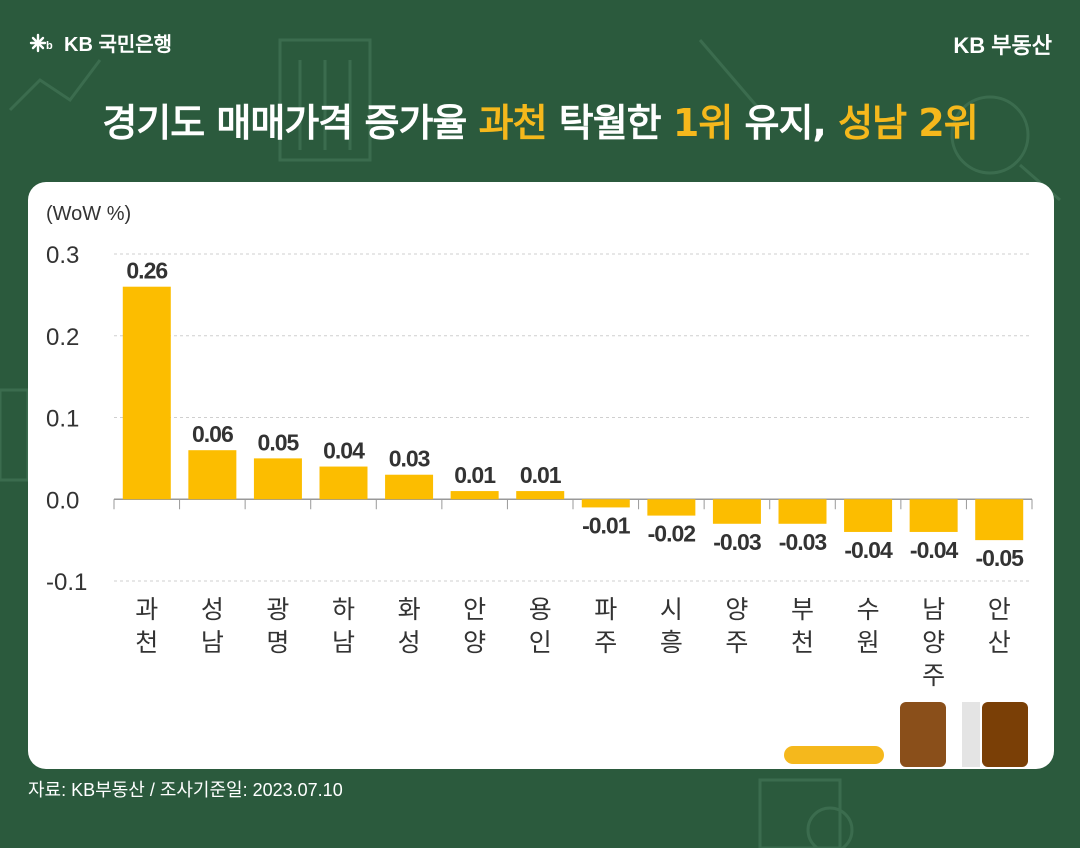  What do you see at coordinates (66, 582) in the screenshot?
I see `y-tick-label: -0.1` at bounding box center [66, 582].